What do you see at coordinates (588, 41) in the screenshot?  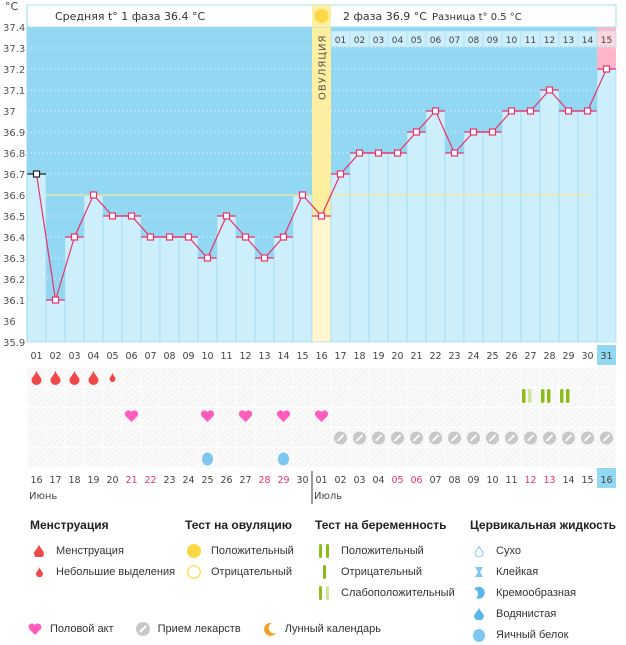 I see `phase2-day-label: 14` at bounding box center [588, 41].